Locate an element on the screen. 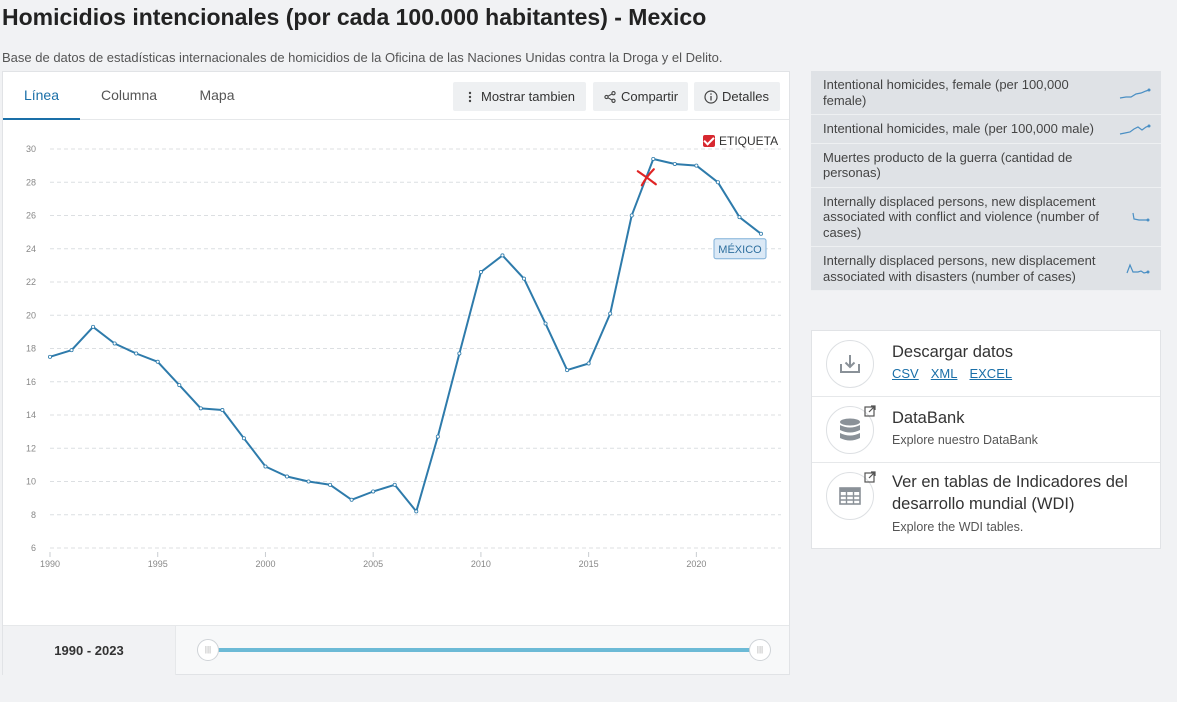 Image resolution: width=1177 pixels, height=702 pixels. checkbox-checked-icon is located at coordinates (709, 141).